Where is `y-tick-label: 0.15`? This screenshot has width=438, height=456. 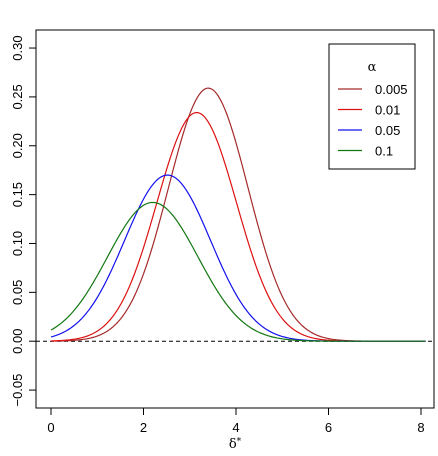
y-tick-label: 0.15 is located at coordinates (17, 194).